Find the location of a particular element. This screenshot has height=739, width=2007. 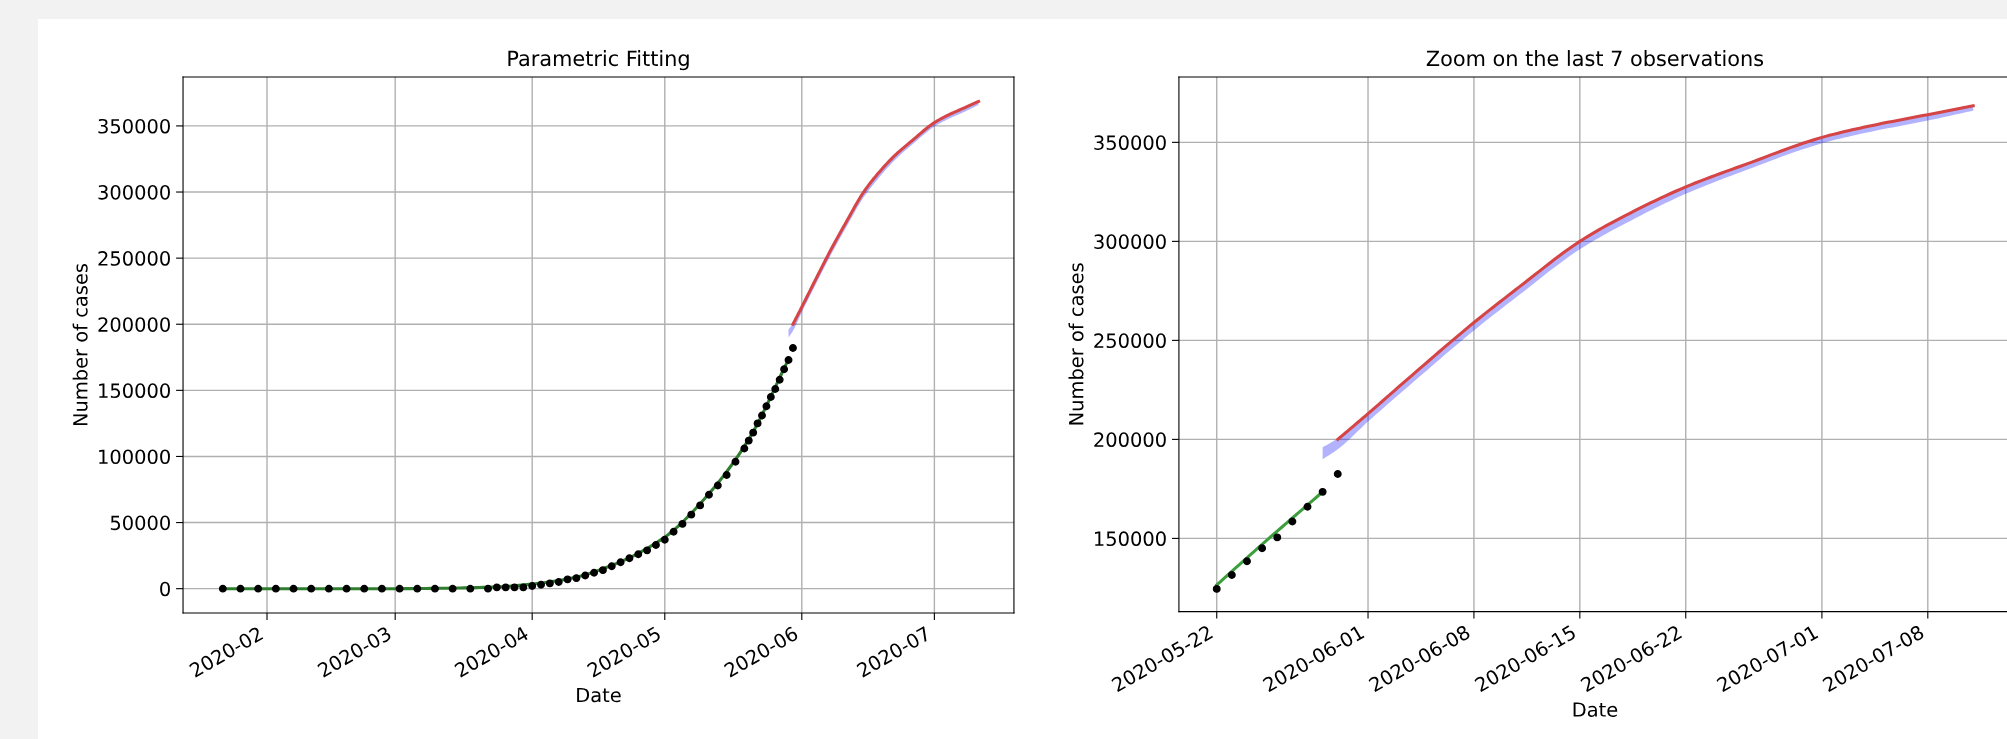

y-tick-label: 100000 is located at coordinates (134, 457).